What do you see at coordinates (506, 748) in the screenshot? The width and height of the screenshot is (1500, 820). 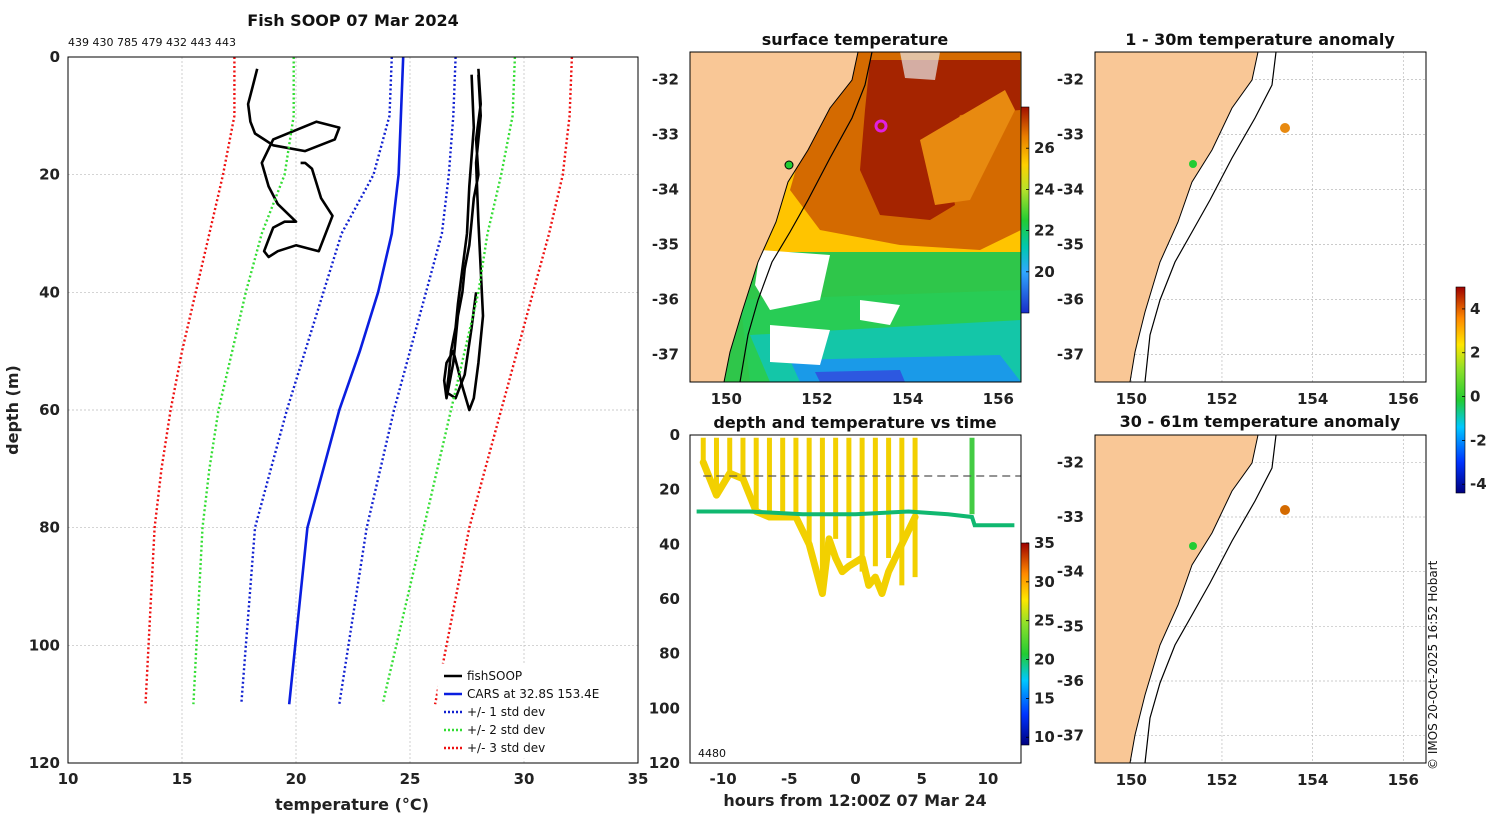 I see `legend-label: +/- 3 std dev` at bounding box center [506, 748].